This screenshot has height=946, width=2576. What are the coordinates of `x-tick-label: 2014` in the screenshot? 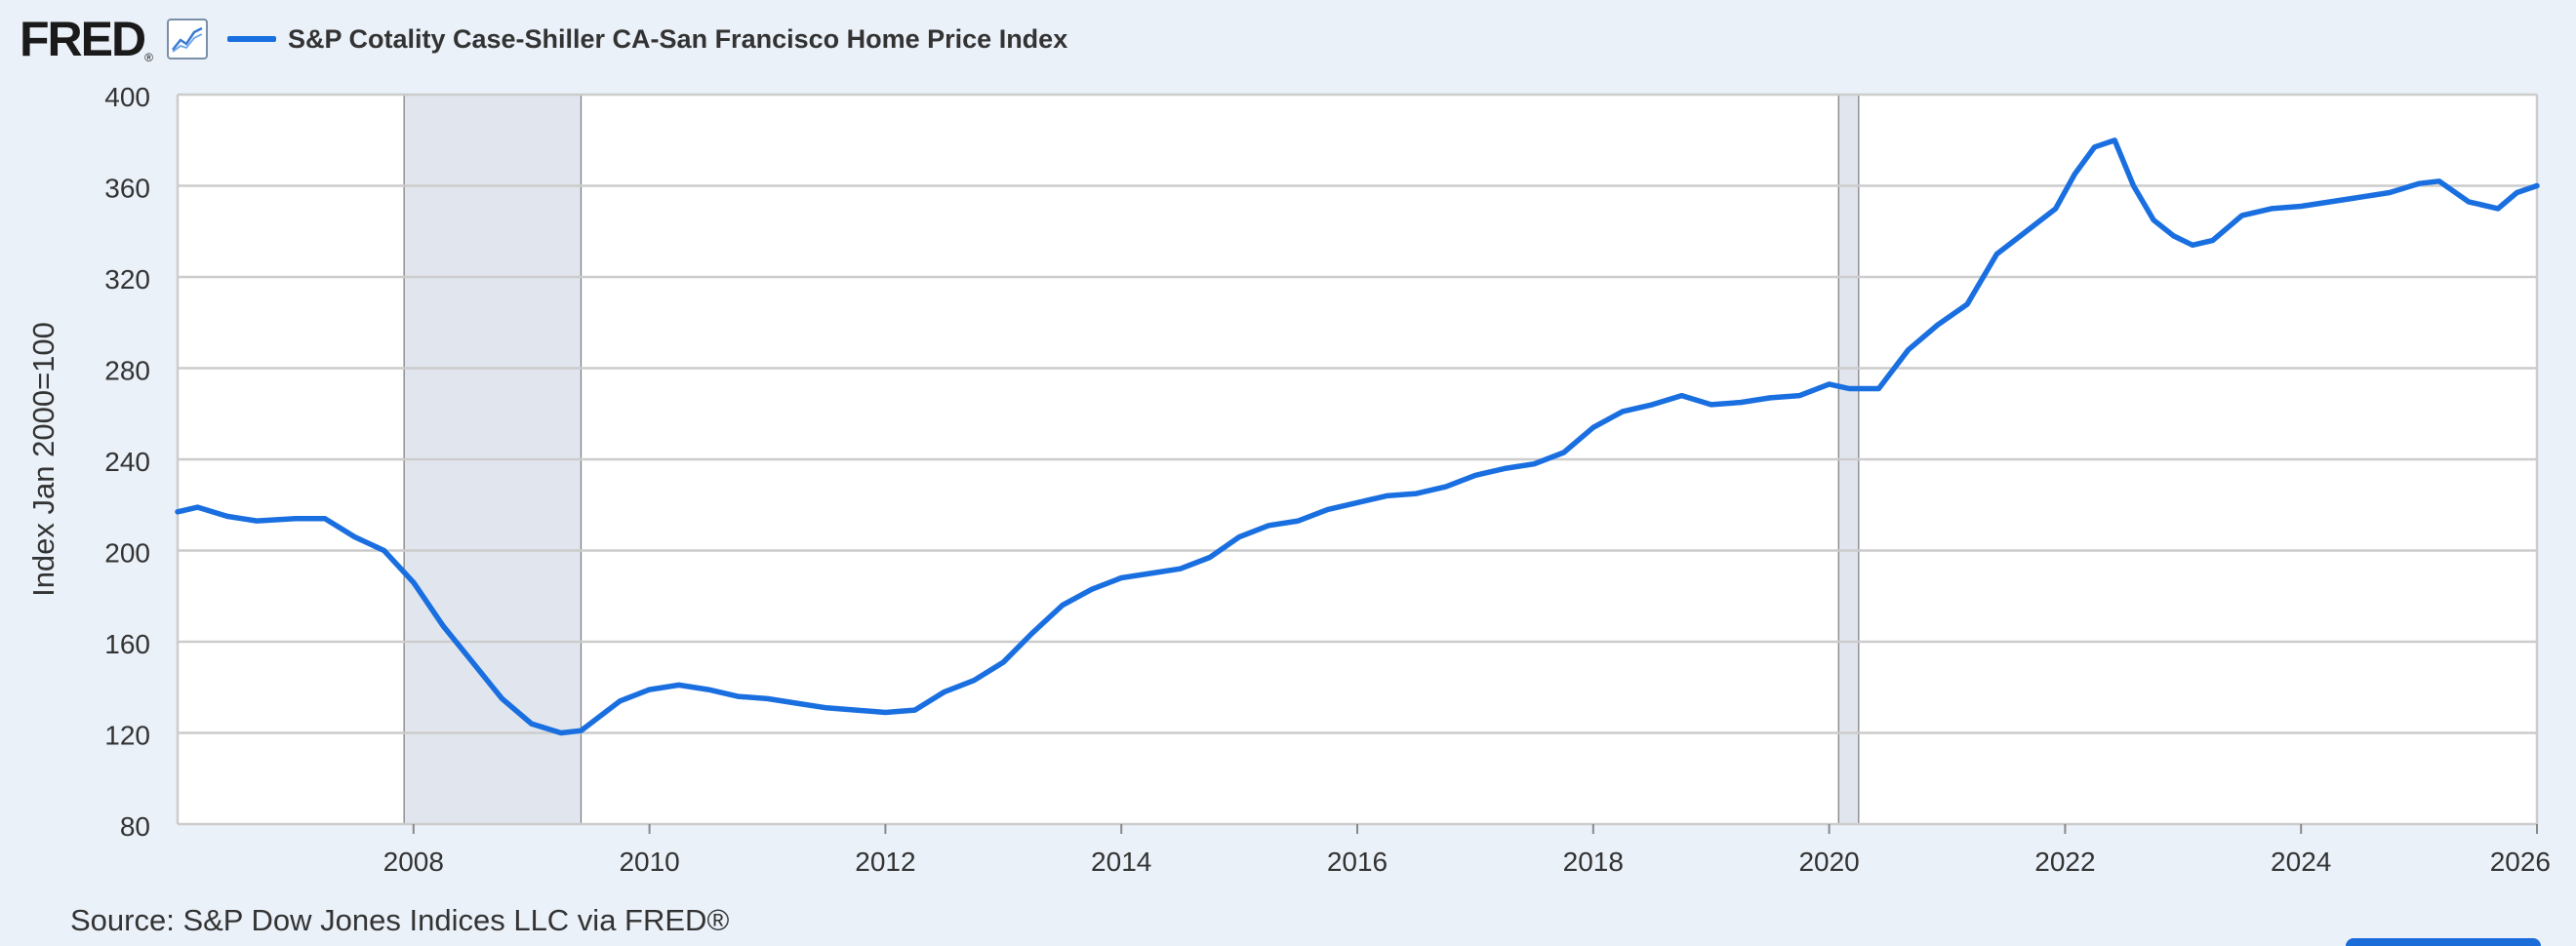 It's located at (1121, 862).